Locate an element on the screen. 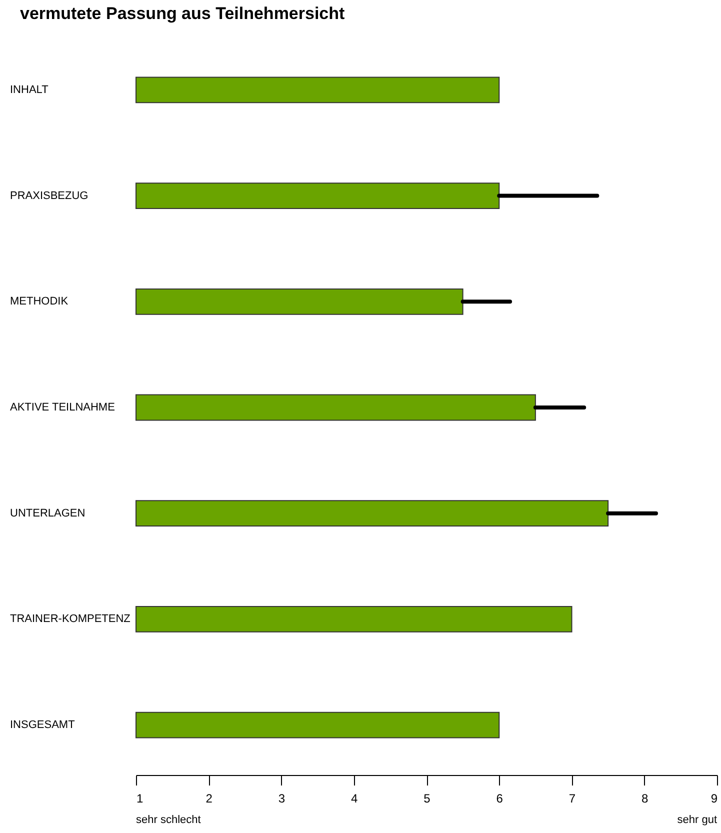 This screenshot has height=833, width=721. y-tick-label: INHALT is located at coordinates (29, 90).